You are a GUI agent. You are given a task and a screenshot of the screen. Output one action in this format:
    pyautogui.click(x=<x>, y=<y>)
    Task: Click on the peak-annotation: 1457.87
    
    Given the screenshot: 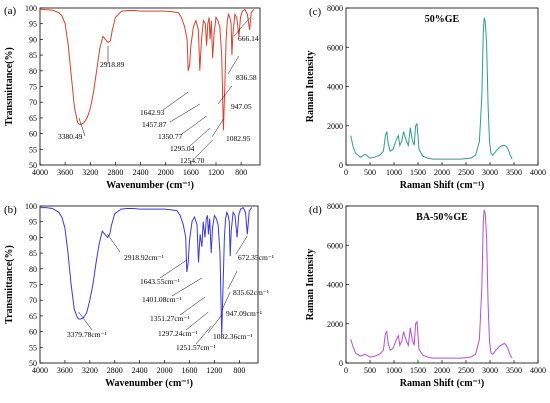 What is the action you would take?
    pyautogui.click(x=154, y=124)
    